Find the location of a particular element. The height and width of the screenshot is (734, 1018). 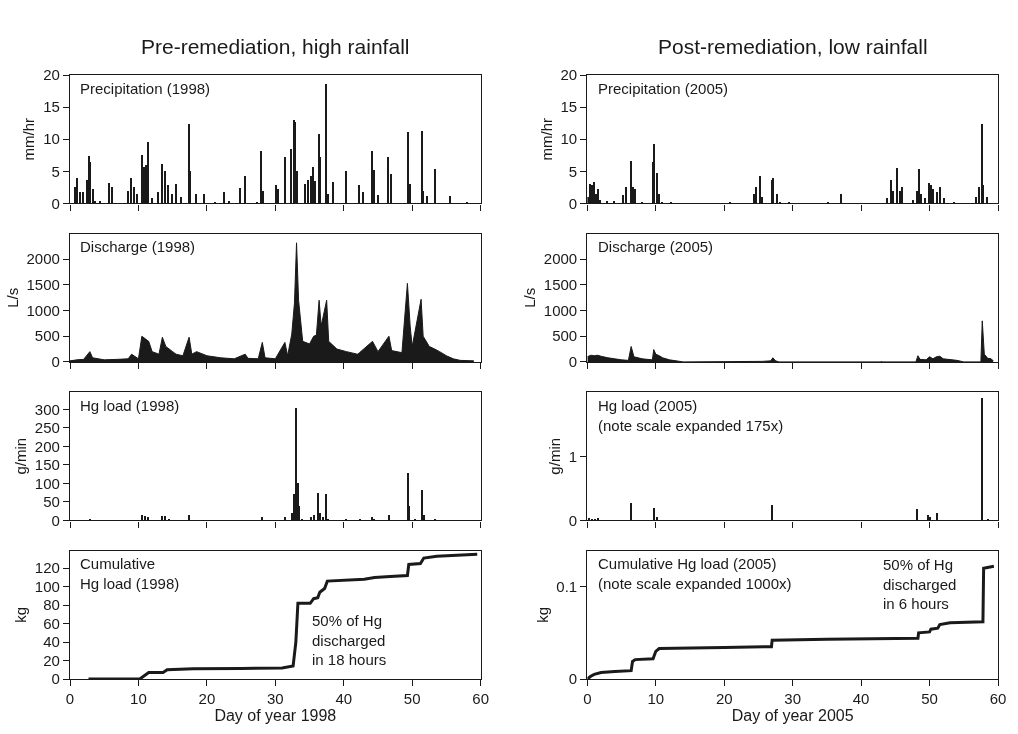

annotation: Cumulative Hg load (2005) (note scale expanded 1000x) is located at coordinates (695, 573).